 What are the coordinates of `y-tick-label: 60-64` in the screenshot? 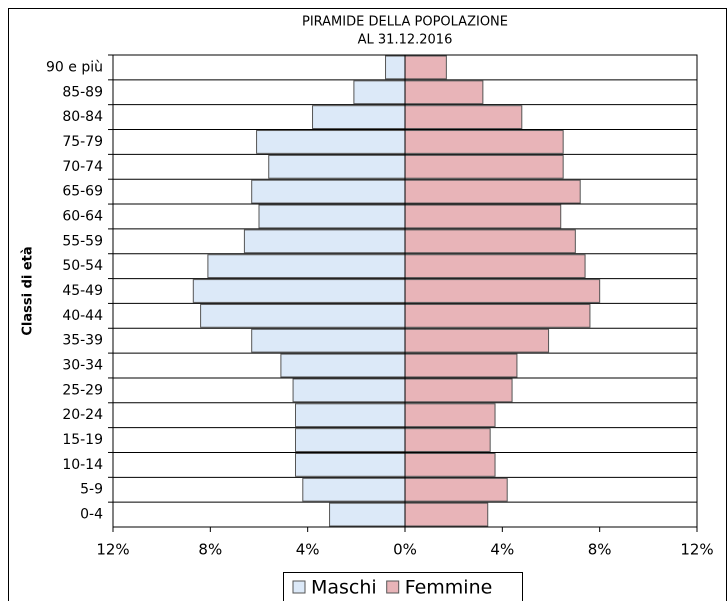 It's located at (82, 216).